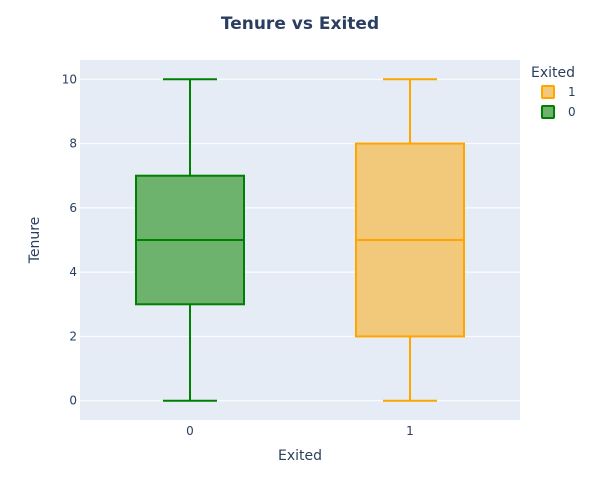 The width and height of the screenshot is (600, 500). What do you see at coordinates (73, 272) in the screenshot?
I see `y-tick-label-4: 4` at bounding box center [73, 272].